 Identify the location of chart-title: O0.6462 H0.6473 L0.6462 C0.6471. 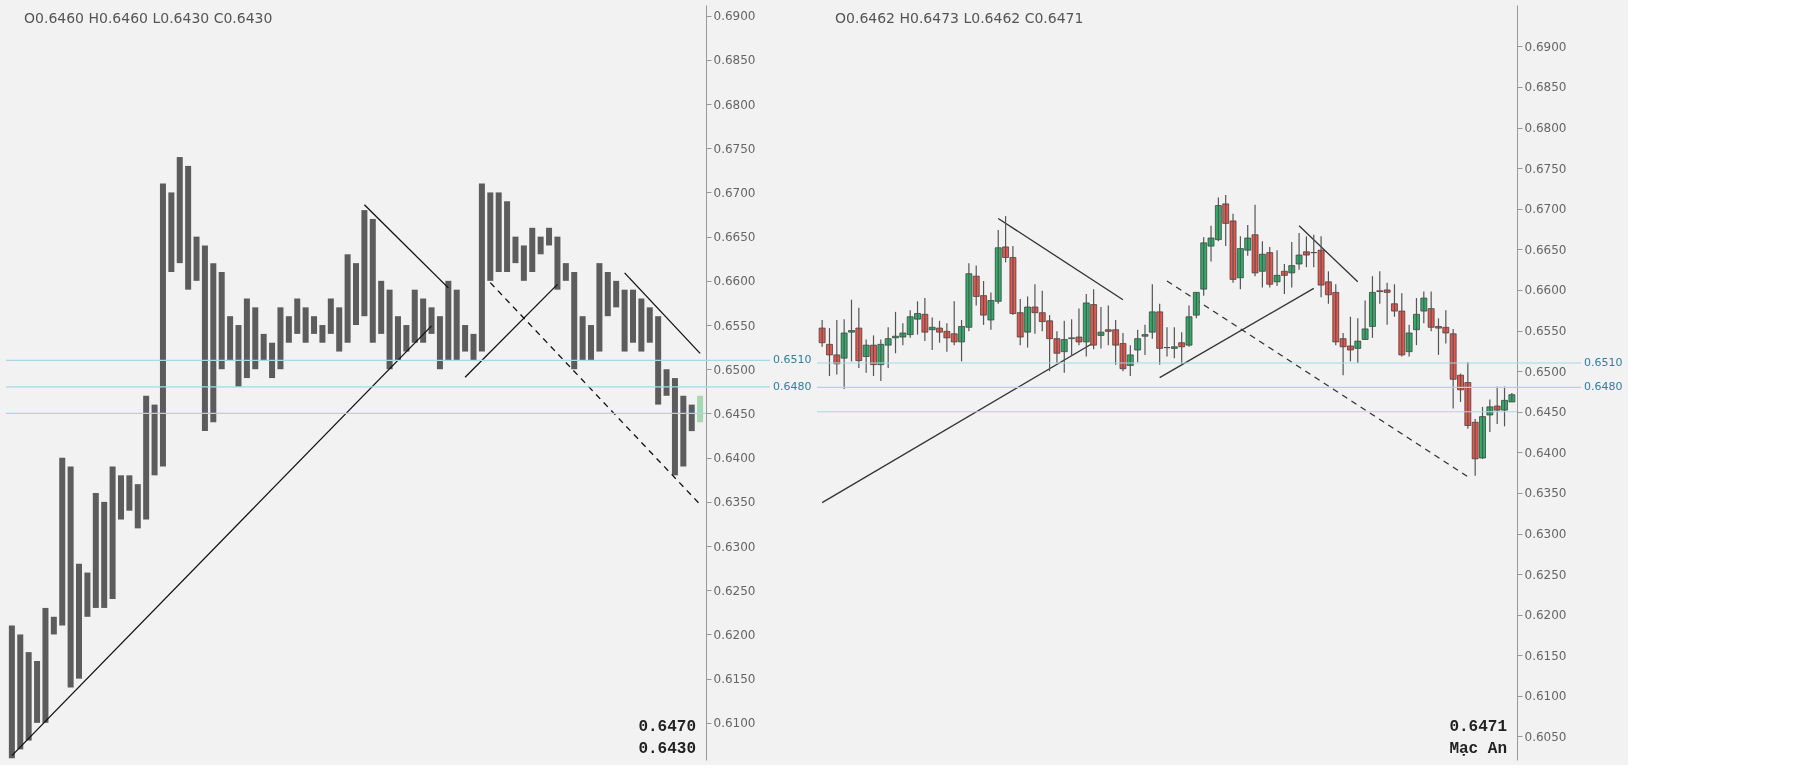
(959, 18).